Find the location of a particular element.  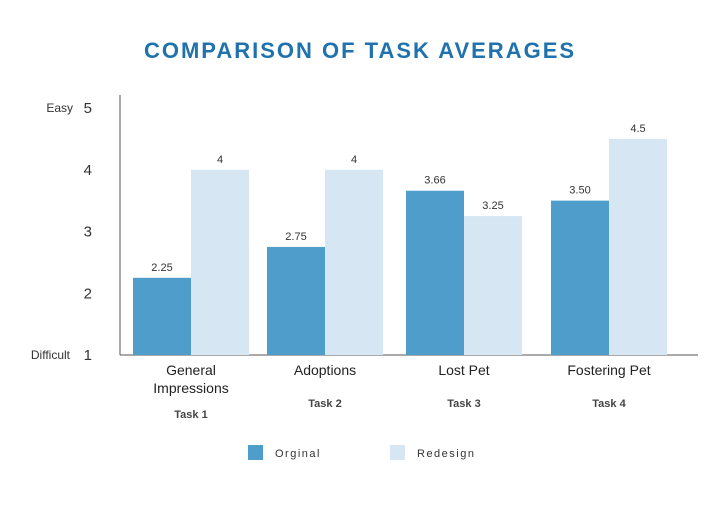

legend-swatch-redesign is located at coordinates (397, 452).